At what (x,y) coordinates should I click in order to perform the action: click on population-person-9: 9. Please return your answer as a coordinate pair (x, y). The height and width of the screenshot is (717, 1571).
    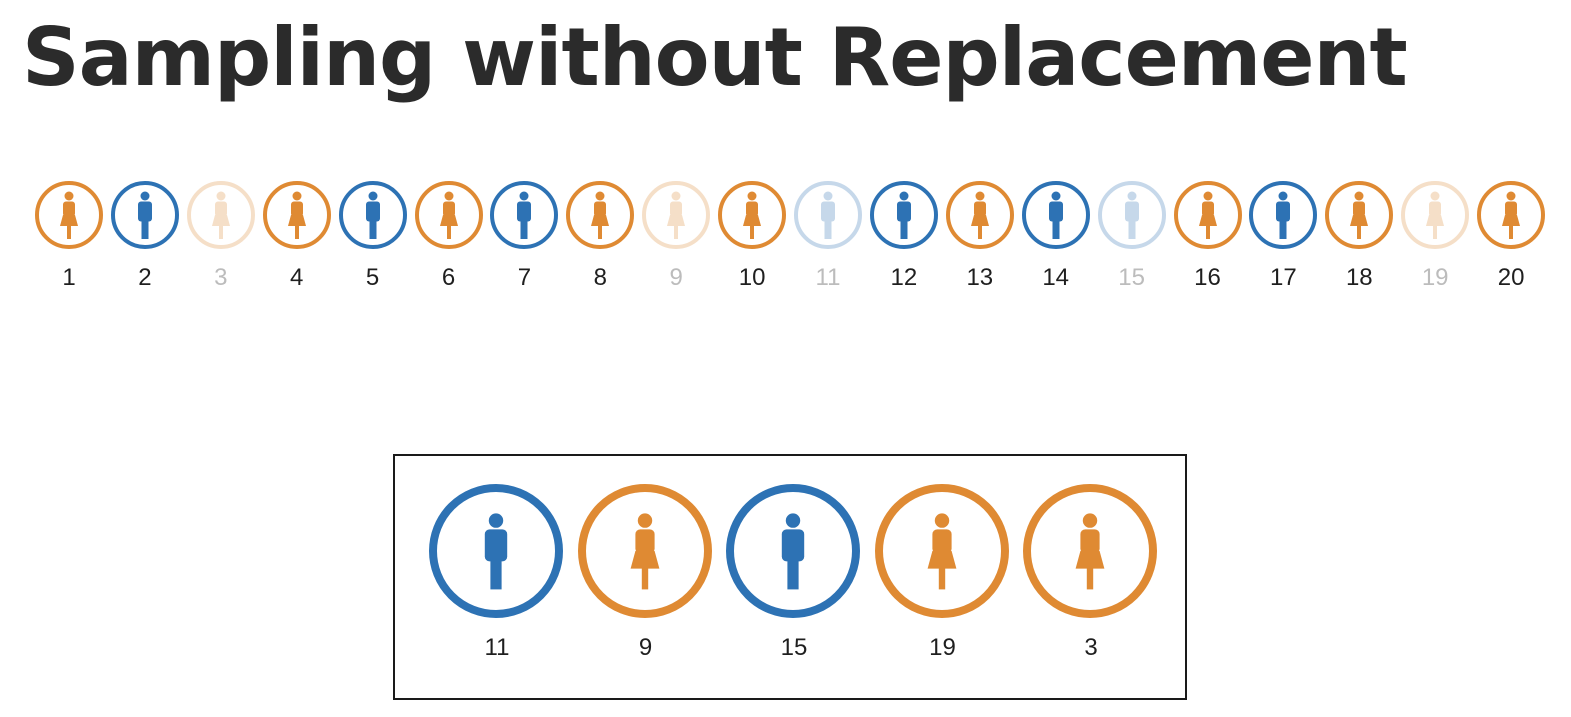
    Looking at the image, I should click on (675, 238).